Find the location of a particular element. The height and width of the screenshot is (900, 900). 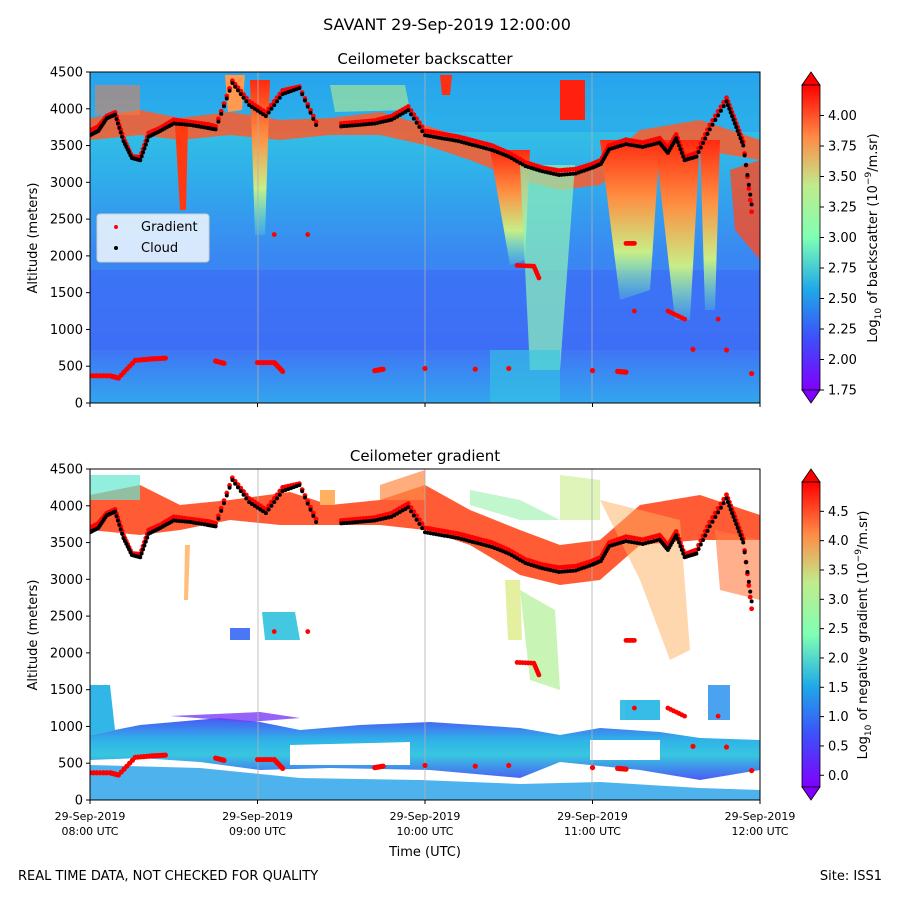

gradient-xlabel: Time (UTC) is located at coordinates (424, 852).